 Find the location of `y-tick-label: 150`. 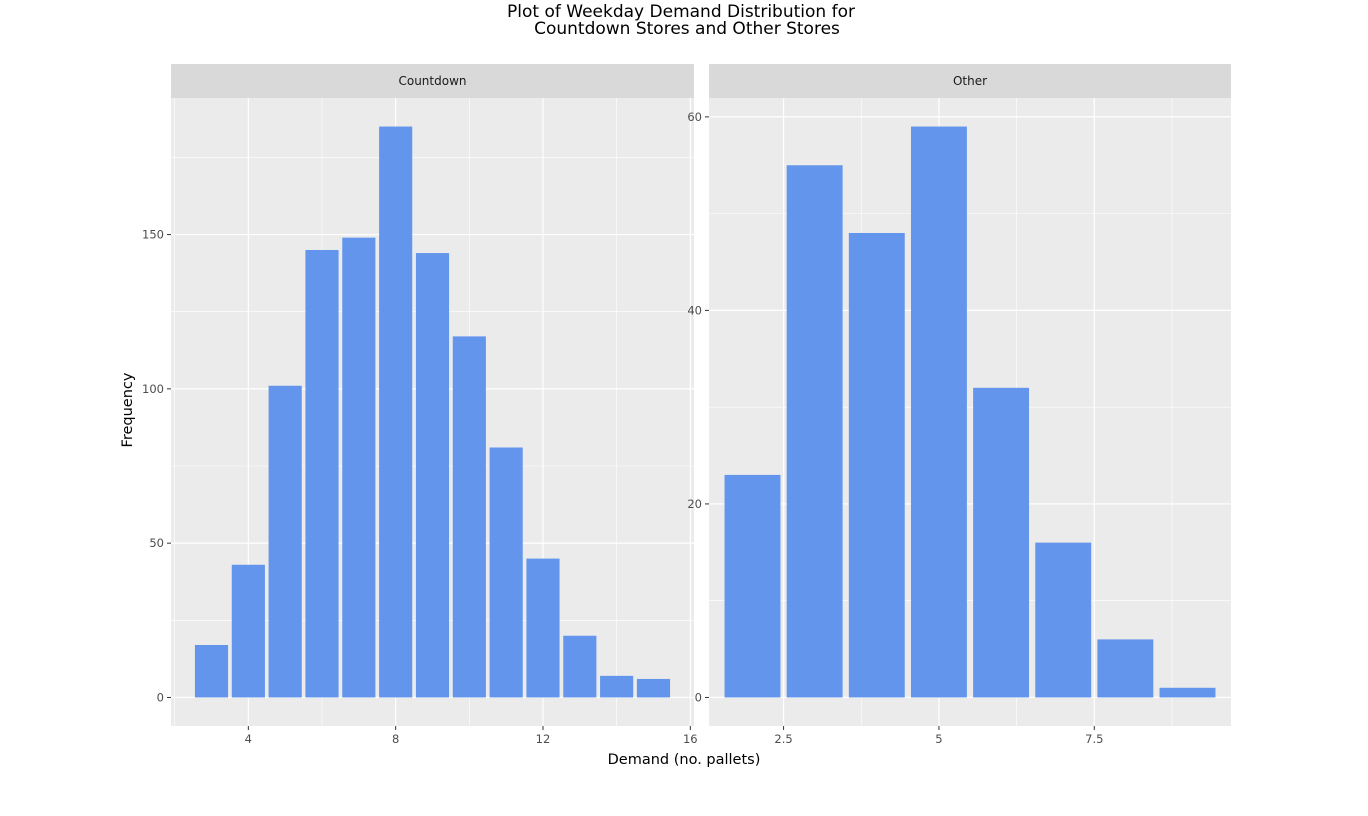

y-tick-label: 150 is located at coordinates (153, 235).